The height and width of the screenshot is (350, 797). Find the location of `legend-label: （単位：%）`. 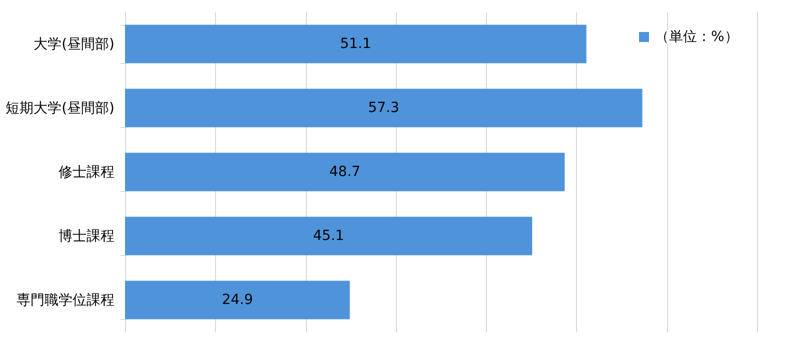

legend-label: （単位：%） is located at coordinates (696, 37).